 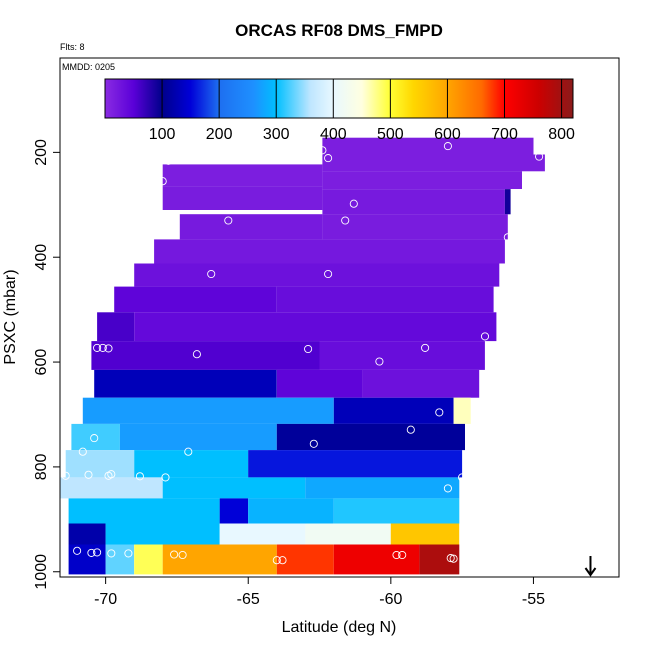 What do you see at coordinates (41, 152) in the screenshot?
I see `y-tick-label: 200` at bounding box center [41, 152].